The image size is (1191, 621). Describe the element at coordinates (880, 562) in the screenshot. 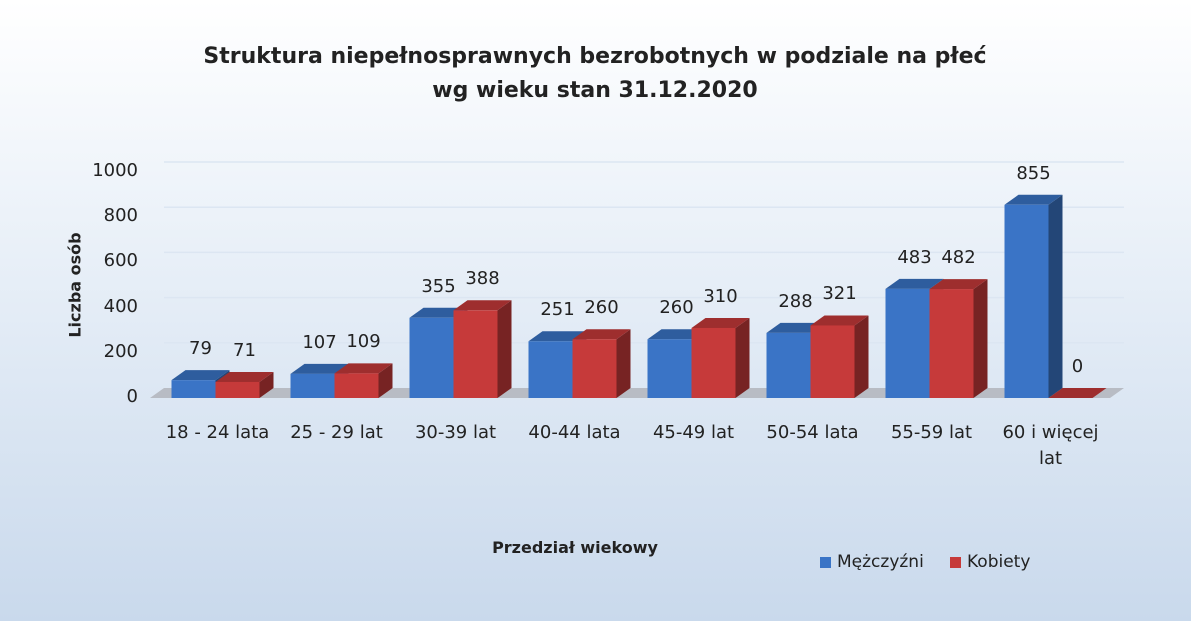

I see `legend-label: Mężczyźni` at that location.